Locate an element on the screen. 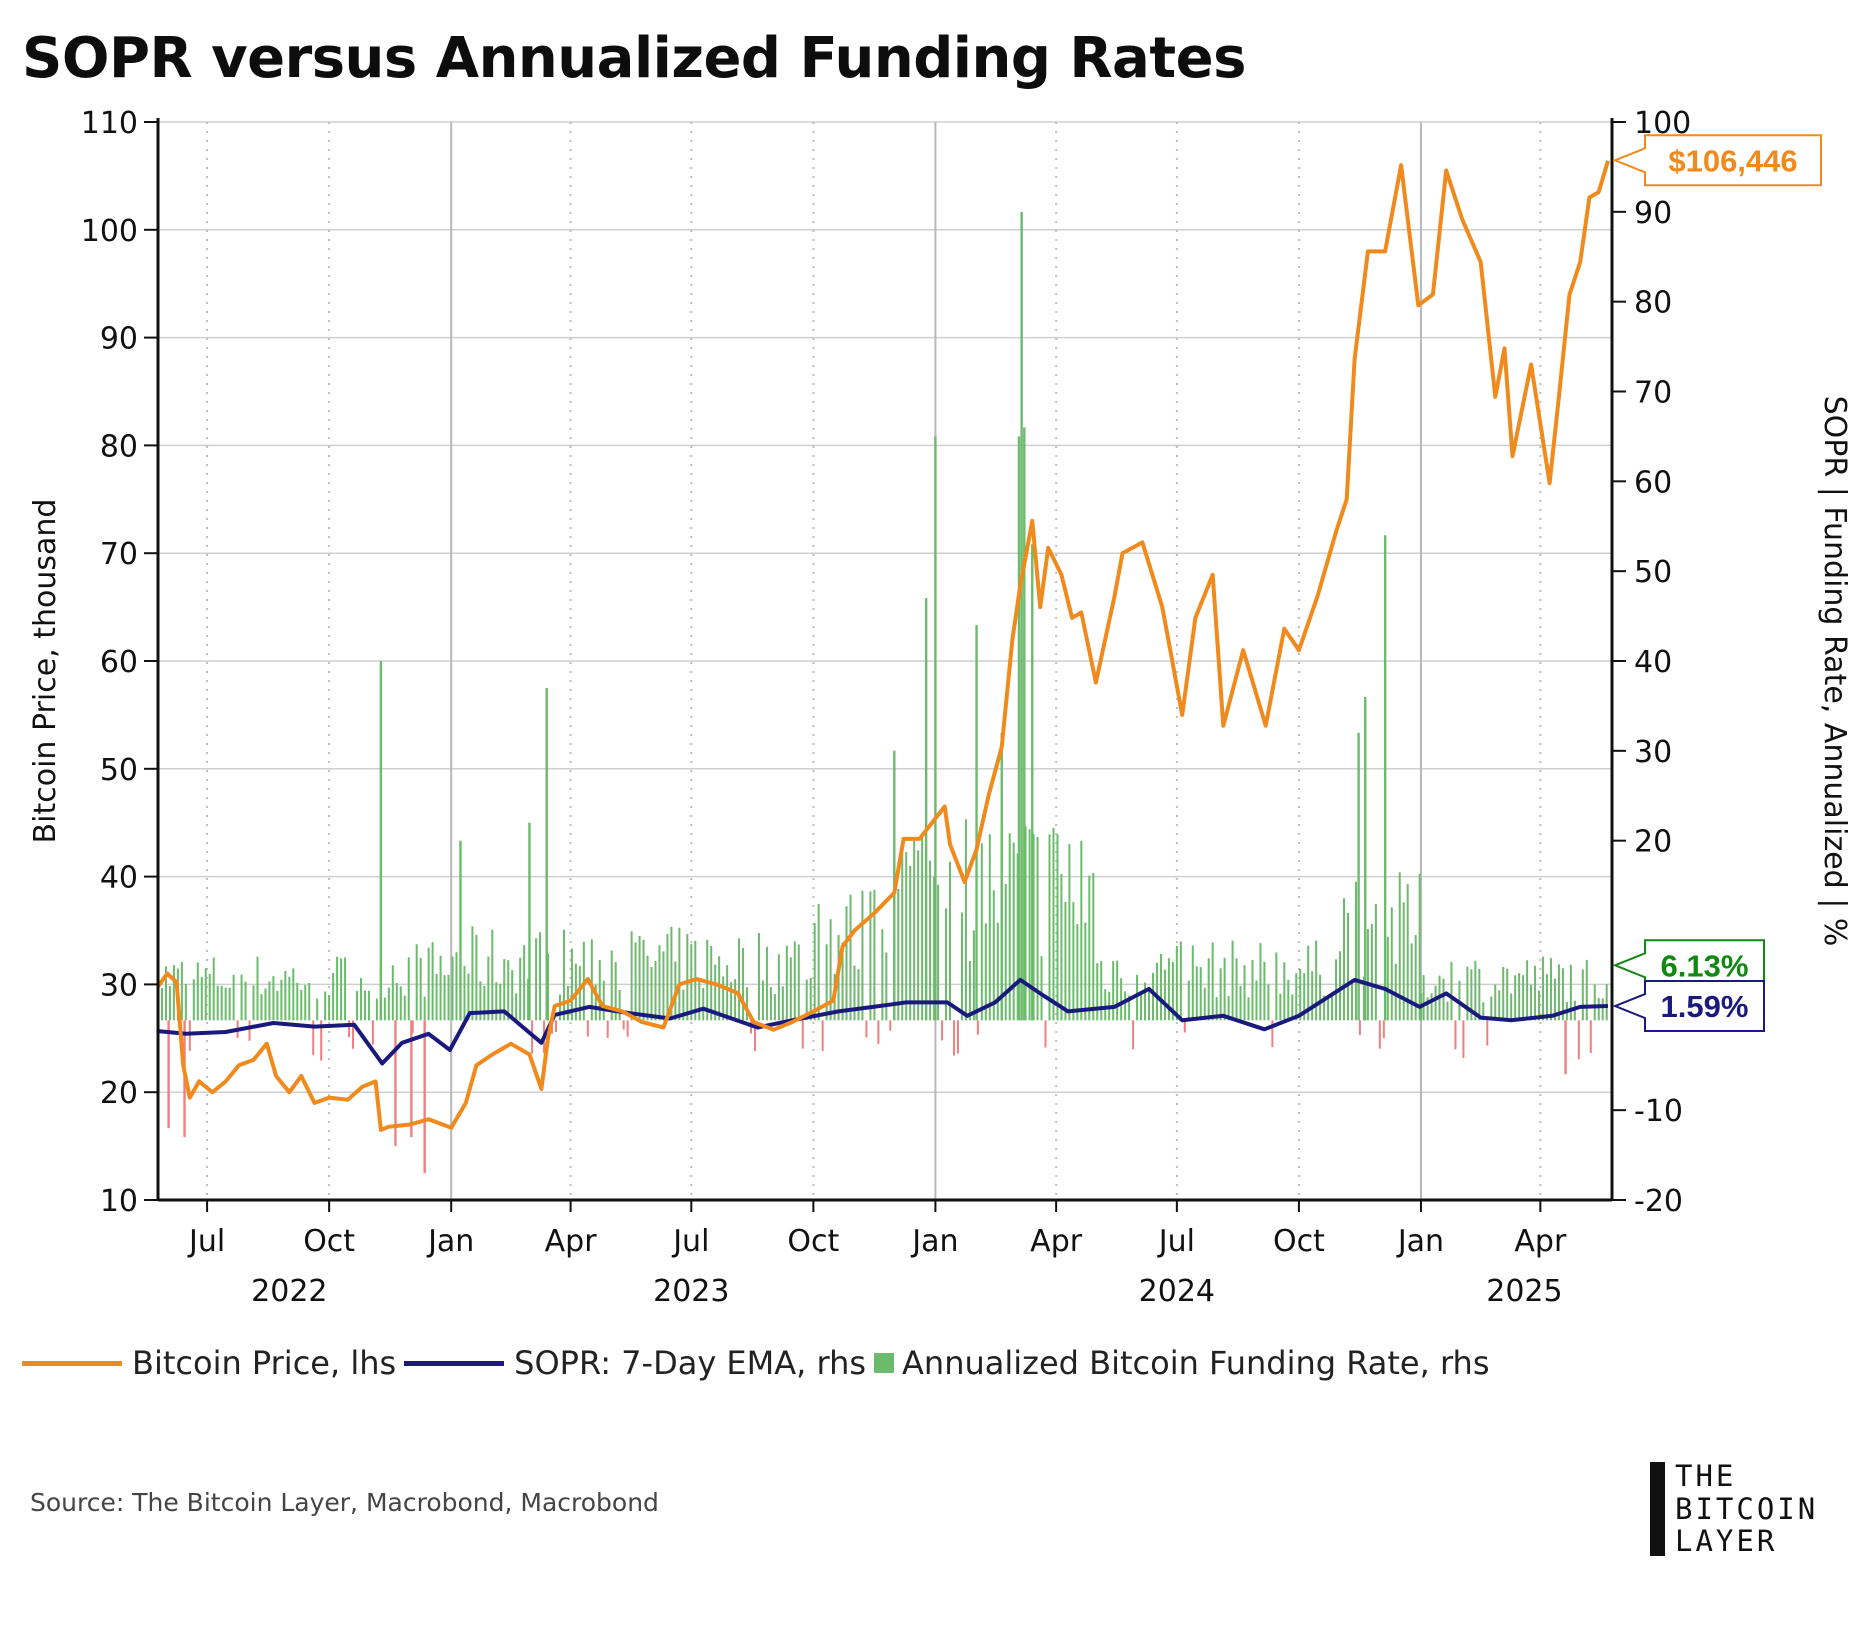 This screenshot has height=1625, width=1875. legend-item-sopr: SOPR: 7-Day EMA, rhs is located at coordinates (635, 1363).